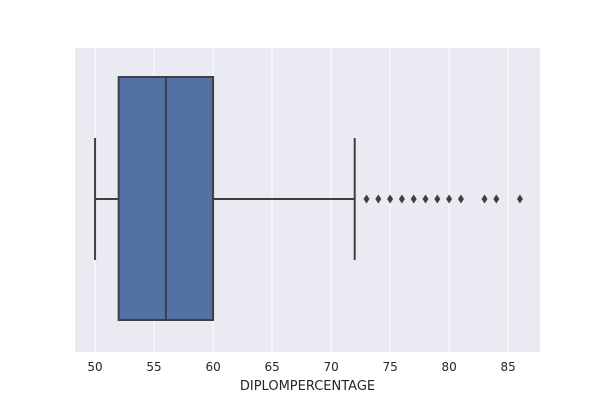 The height and width of the screenshot is (400, 600). What do you see at coordinates (271, 367) in the screenshot?
I see `x-tick-label: 65` at bounding box center [271, 367].